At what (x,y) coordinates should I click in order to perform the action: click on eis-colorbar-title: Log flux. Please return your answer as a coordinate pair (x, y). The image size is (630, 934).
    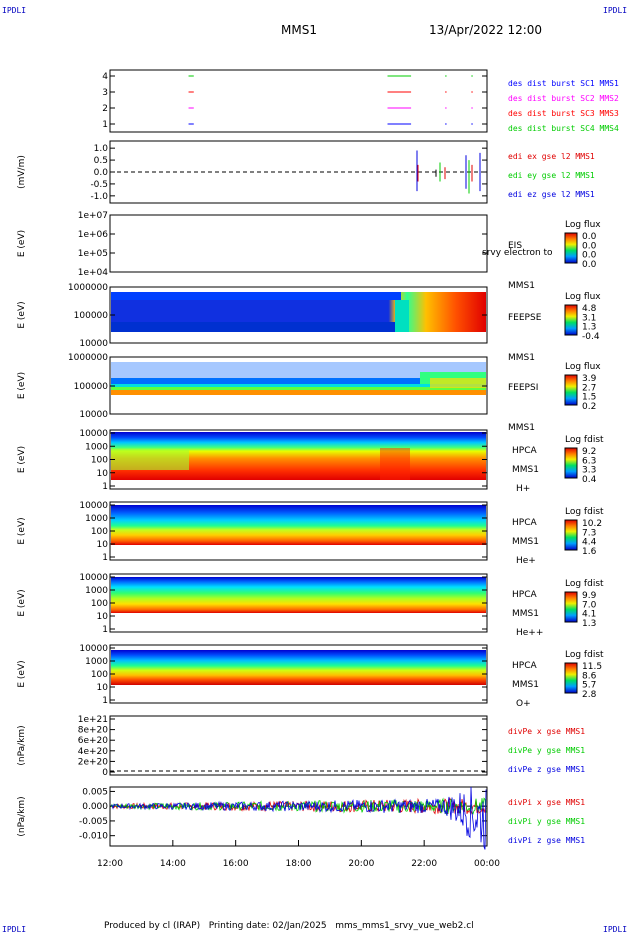
    Looking at the image, I should click on (583, 225).